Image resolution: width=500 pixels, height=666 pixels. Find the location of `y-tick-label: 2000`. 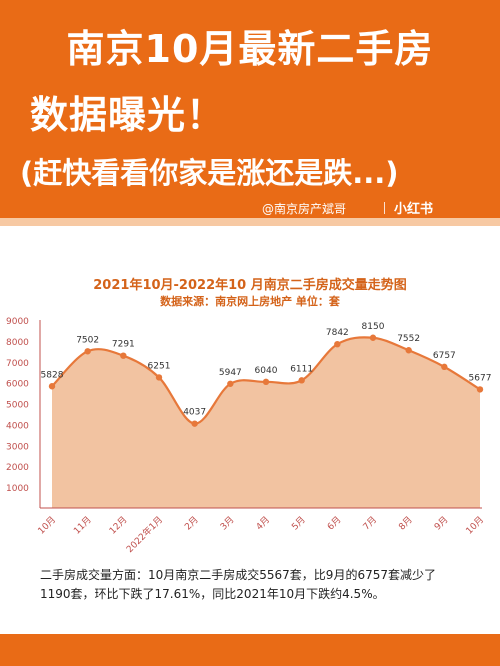

y-tick-label: 2000 is located at coordinates (17, 468).